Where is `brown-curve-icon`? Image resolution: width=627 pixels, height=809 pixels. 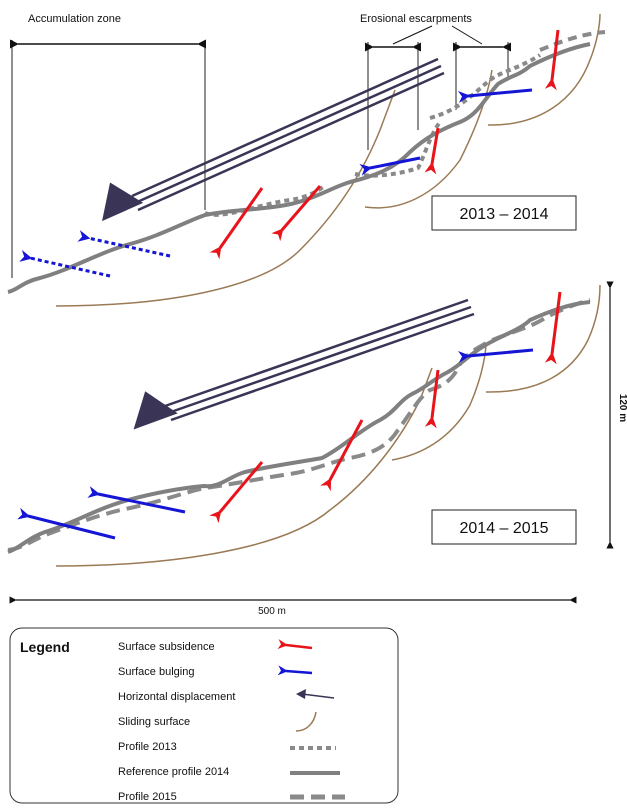 brown-curve-icon is located at coordinates (306, 721).